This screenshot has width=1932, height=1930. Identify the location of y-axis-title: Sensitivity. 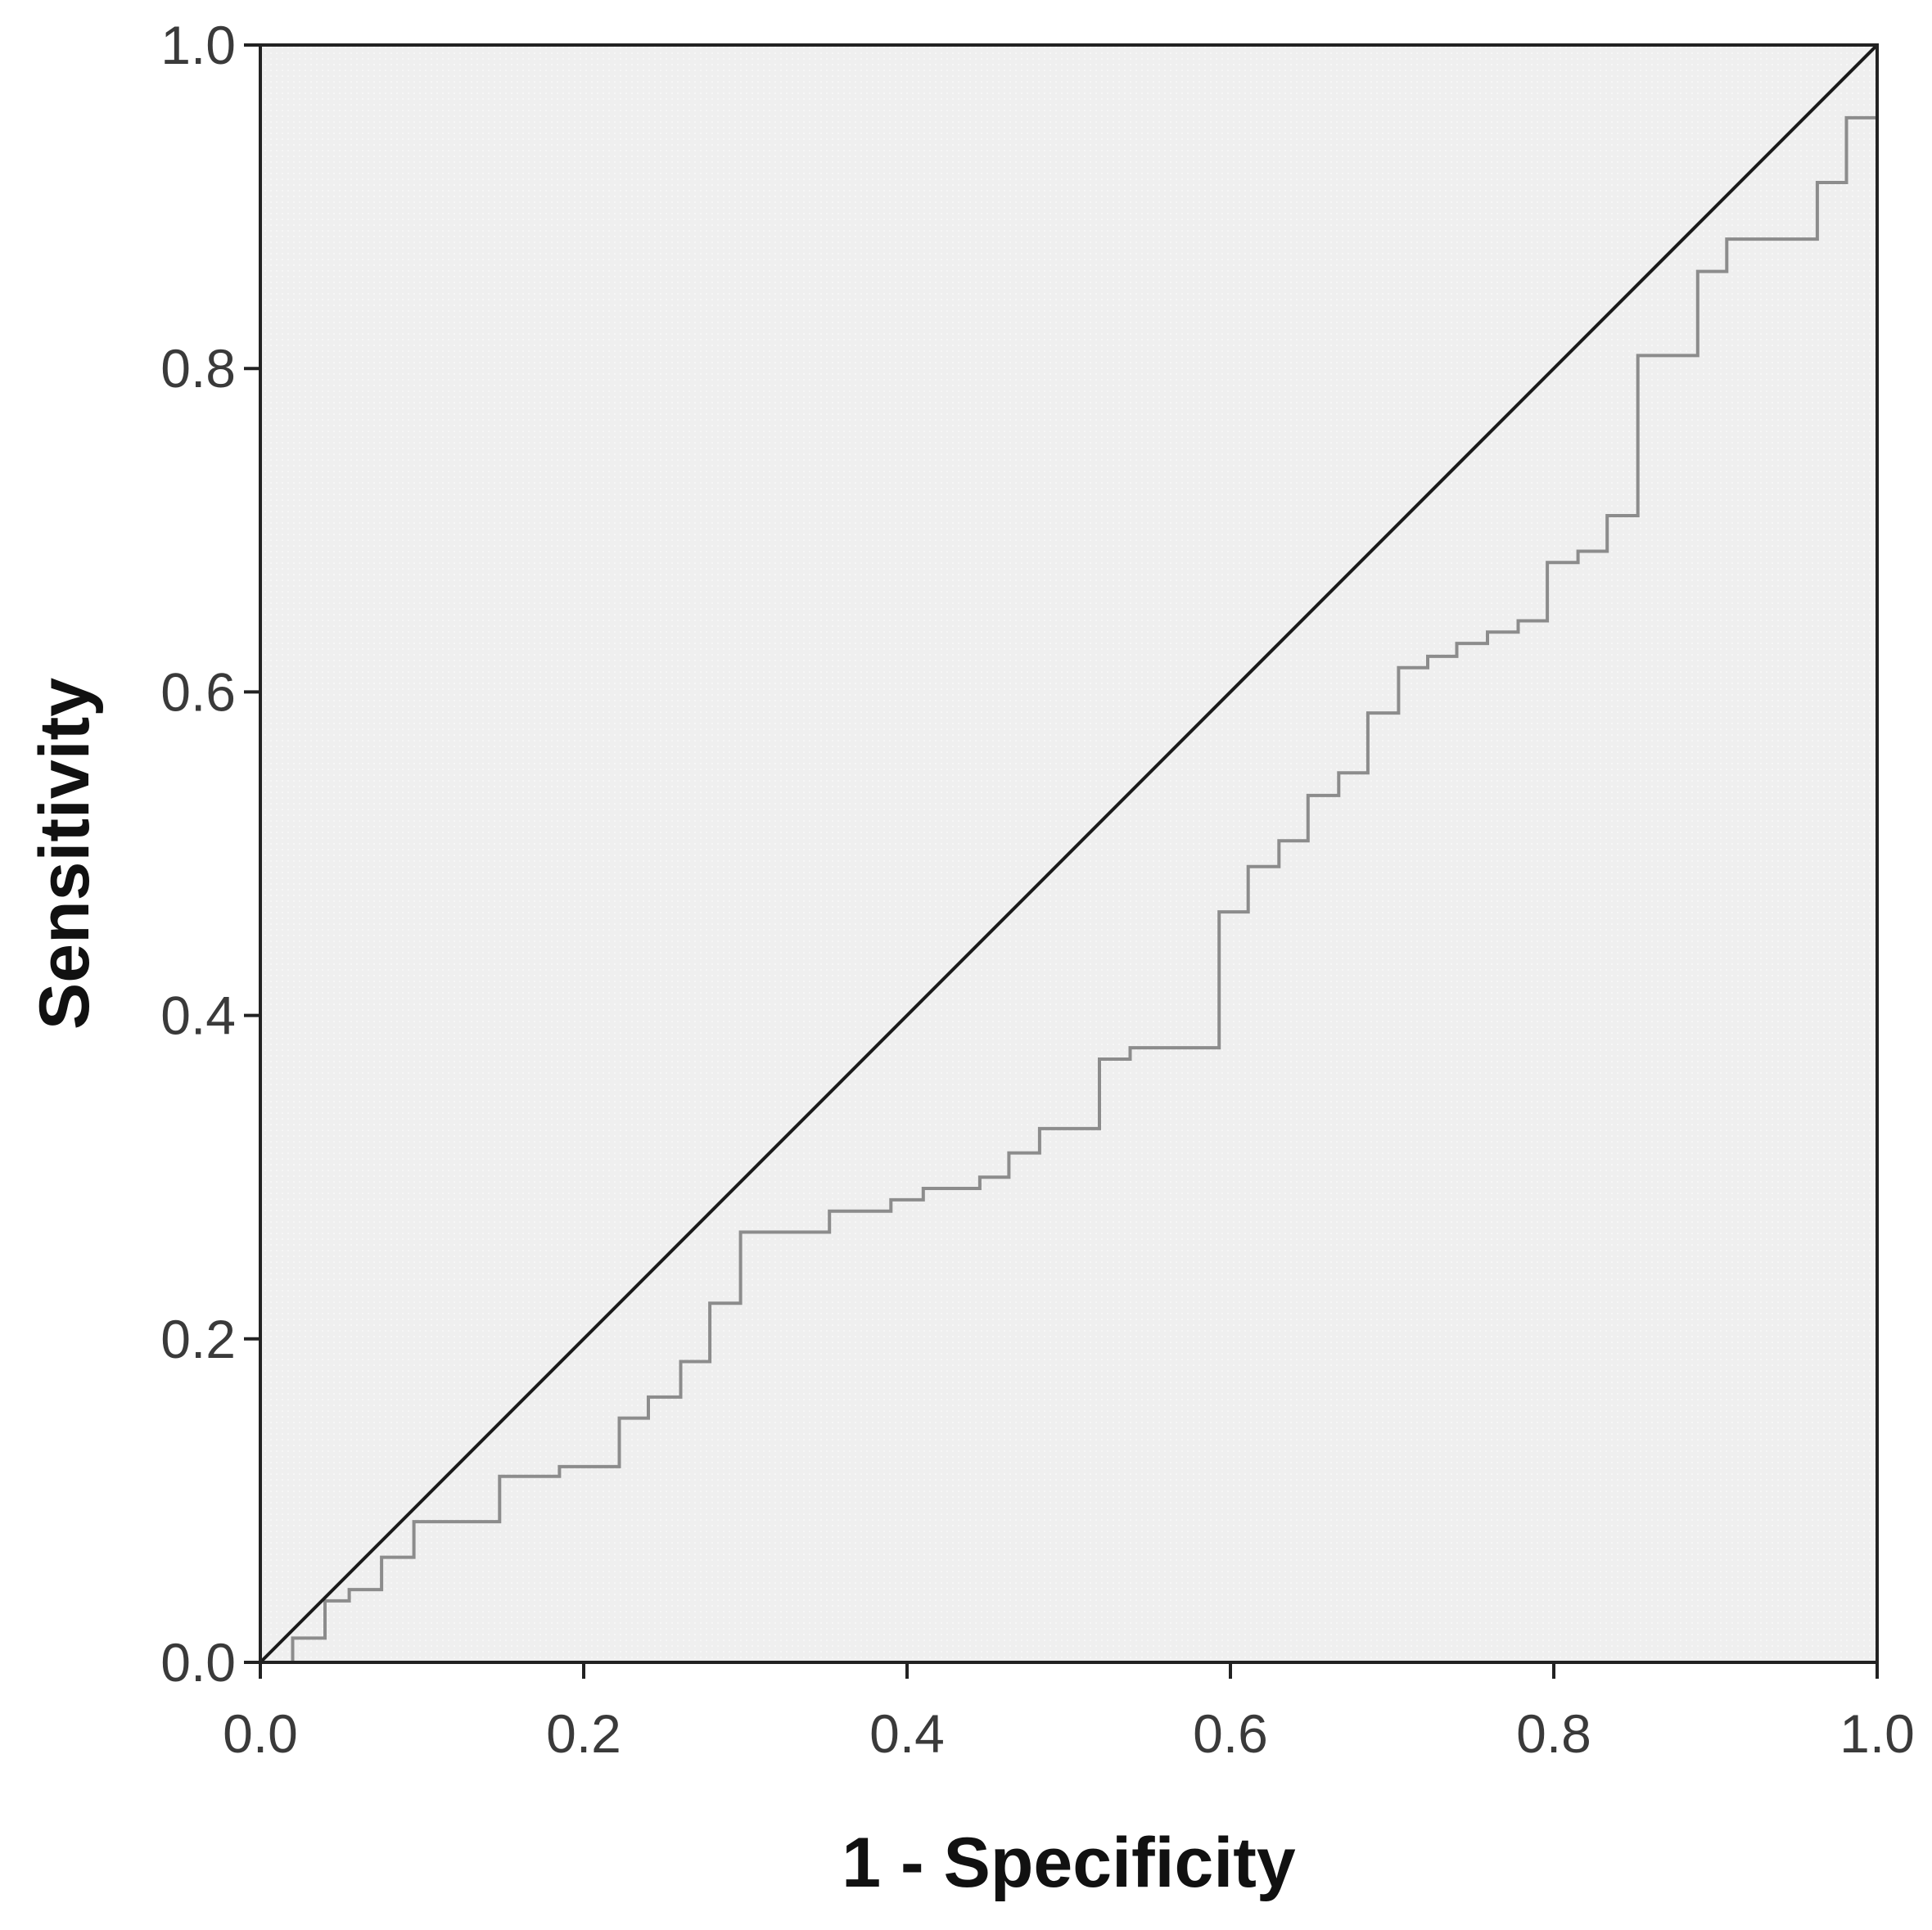
(64, 854).